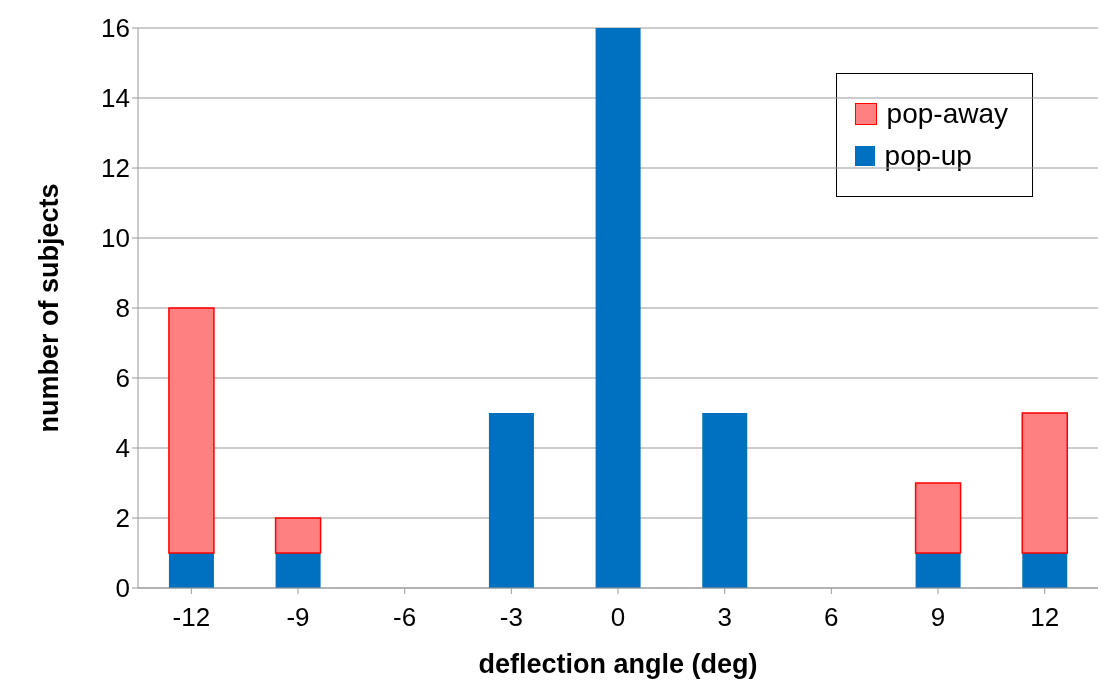 Image resolution: width=1110 pixels, height=699 pixels. Describe the element at coordinates (618, 617) in the screenshot. I see `x-tick-label: 0` at that location.